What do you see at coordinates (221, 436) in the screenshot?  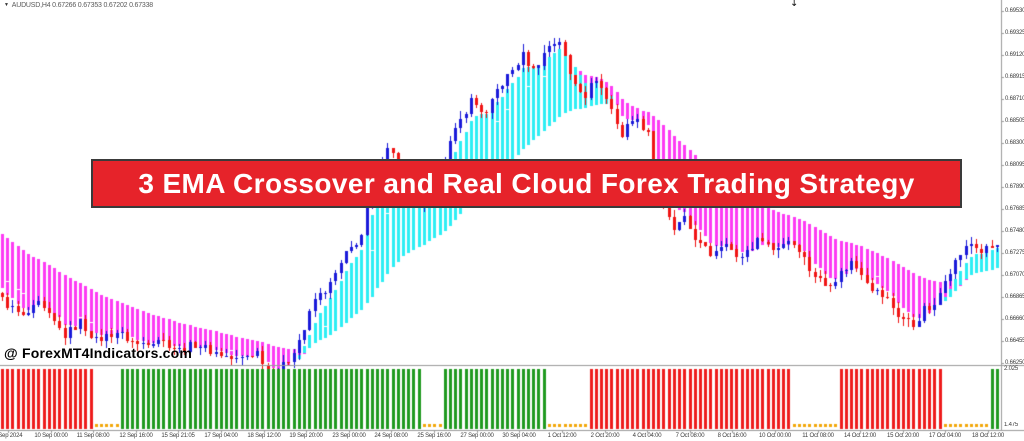 I see `time-axis-label: 17 Sep 04:00` at bounding box center [221, 436].